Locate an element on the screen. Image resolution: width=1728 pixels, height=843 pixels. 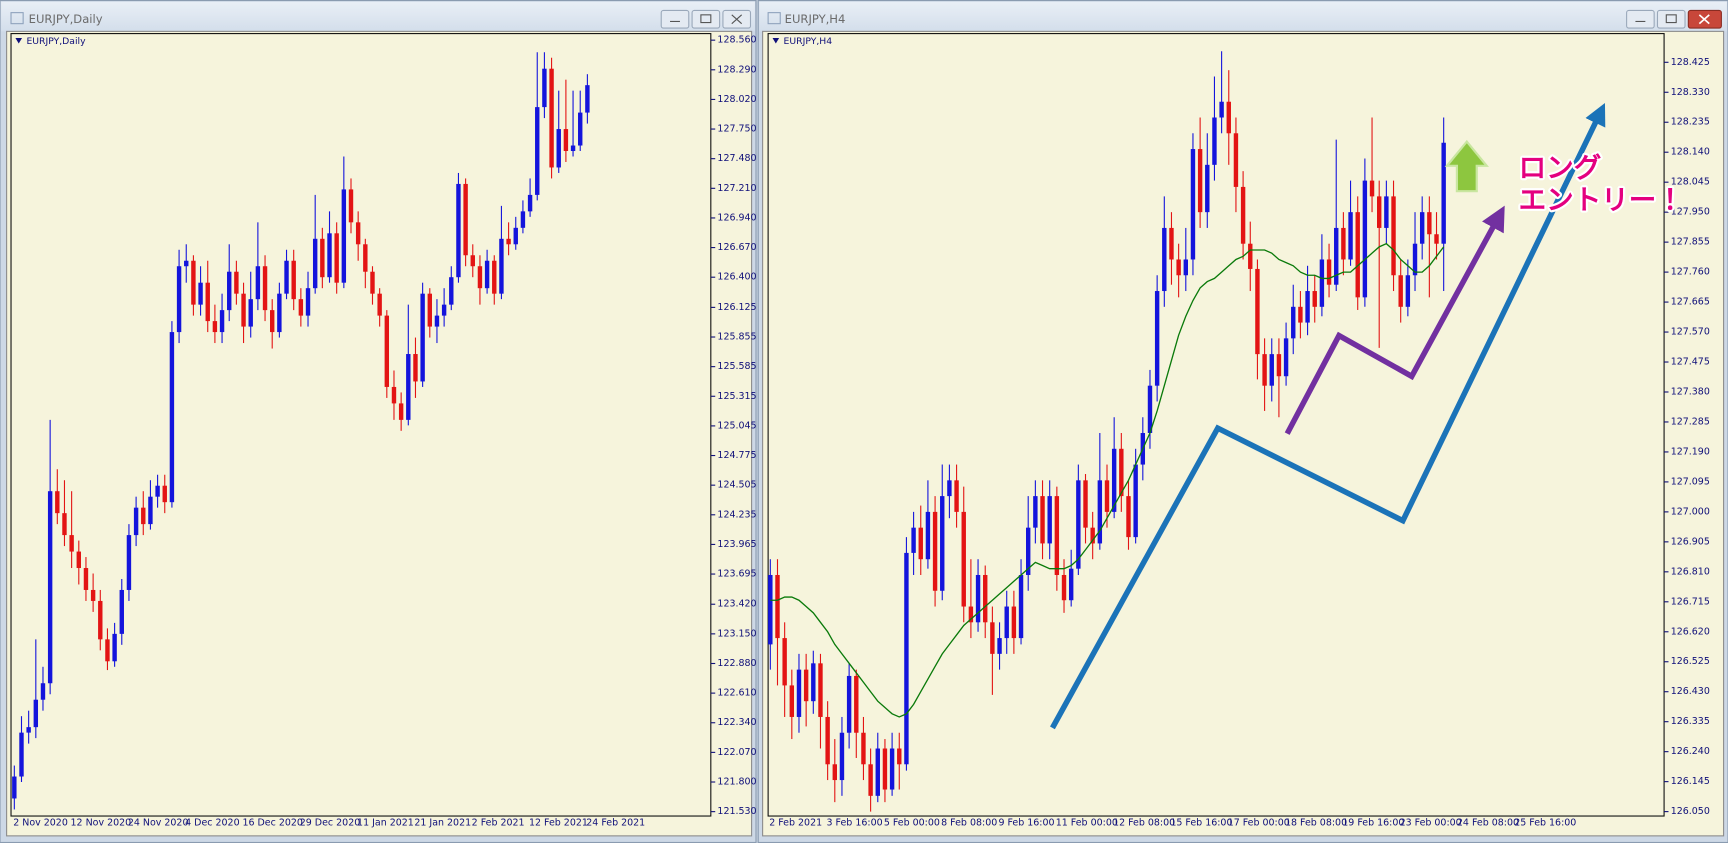
y-tick-label: 127.475 is located at coordinates (1690, 362).